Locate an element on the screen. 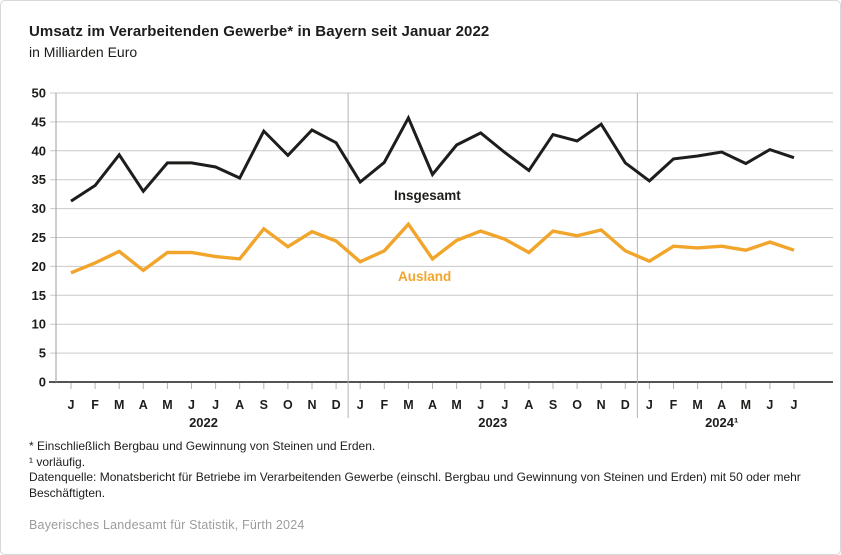  year-label: 2023 is located at coordinates (492, 422).